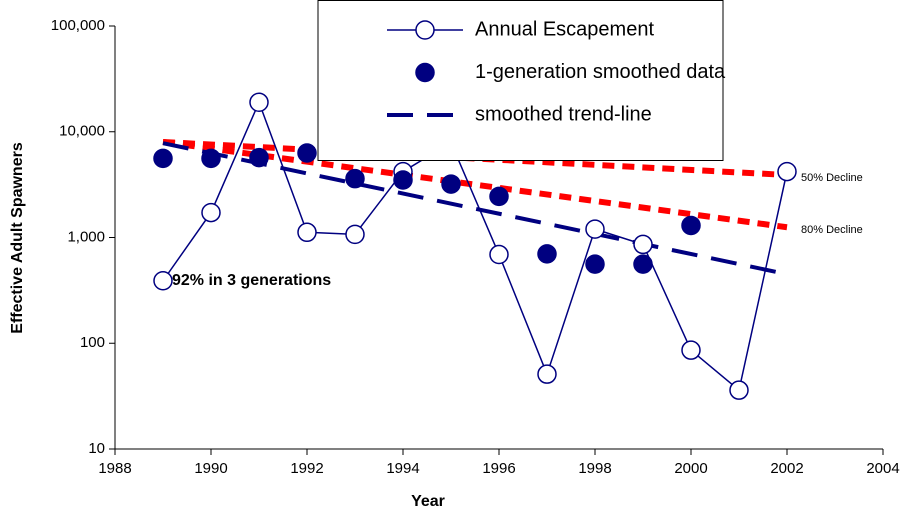 This screenshot has height=515, width=909. What do you see at coordinates (428, 501) in the screenshot?
I see `x-axis-title: Year` at bounding box center [428, 501].